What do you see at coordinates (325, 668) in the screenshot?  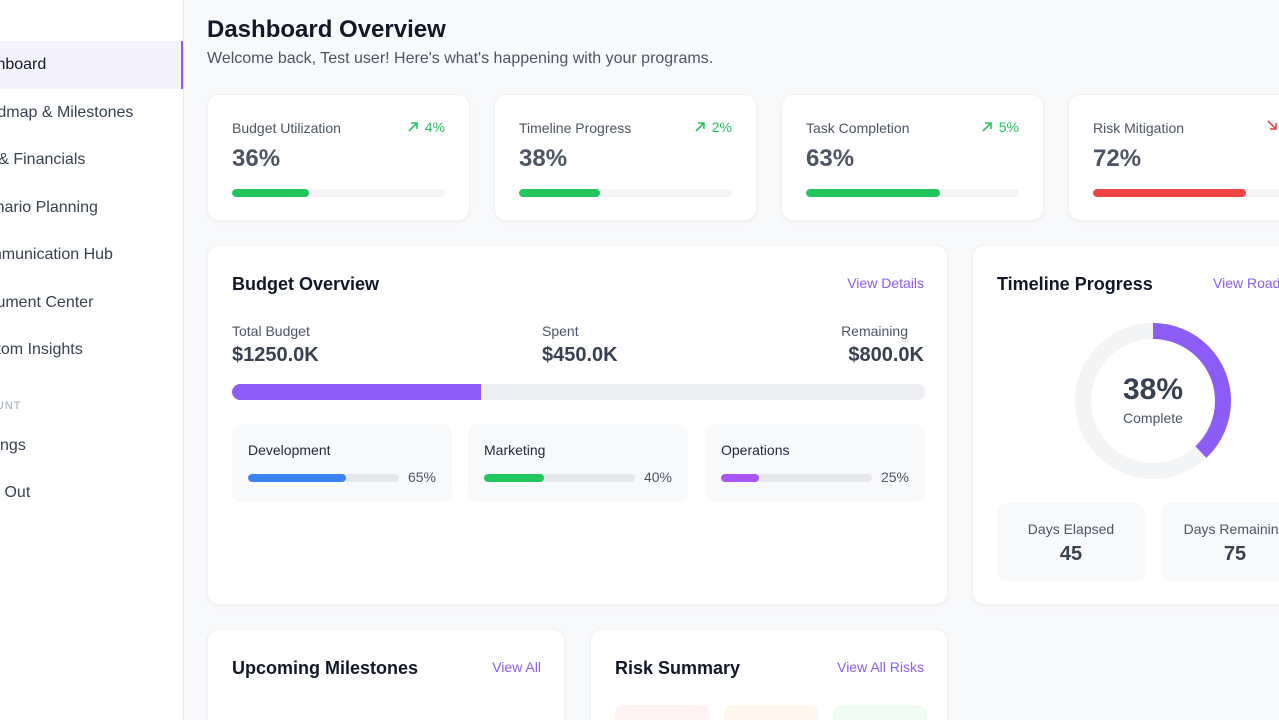 I see `milestones-title: Upcoming Milestones` at bounding box center [325, 668].